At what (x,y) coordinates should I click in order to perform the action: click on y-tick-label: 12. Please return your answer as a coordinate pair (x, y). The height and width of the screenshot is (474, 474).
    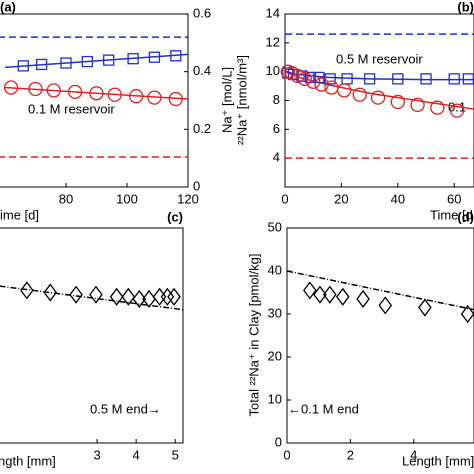
    Looking at the image, I should click on (273, 41).